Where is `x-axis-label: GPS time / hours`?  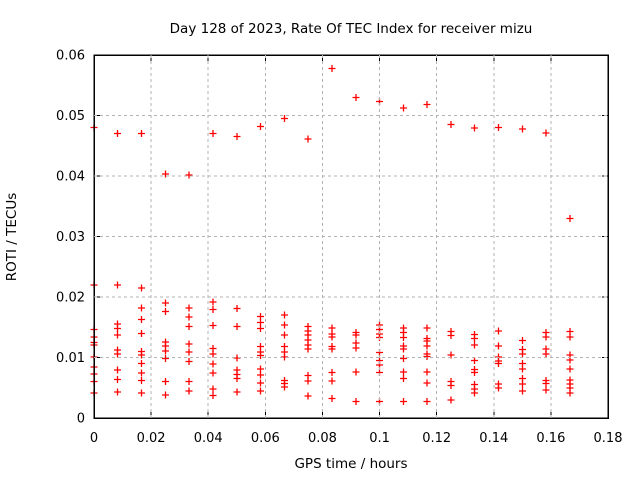 x-axis-label: GPS time / hours is located at coordinates (350, 464).